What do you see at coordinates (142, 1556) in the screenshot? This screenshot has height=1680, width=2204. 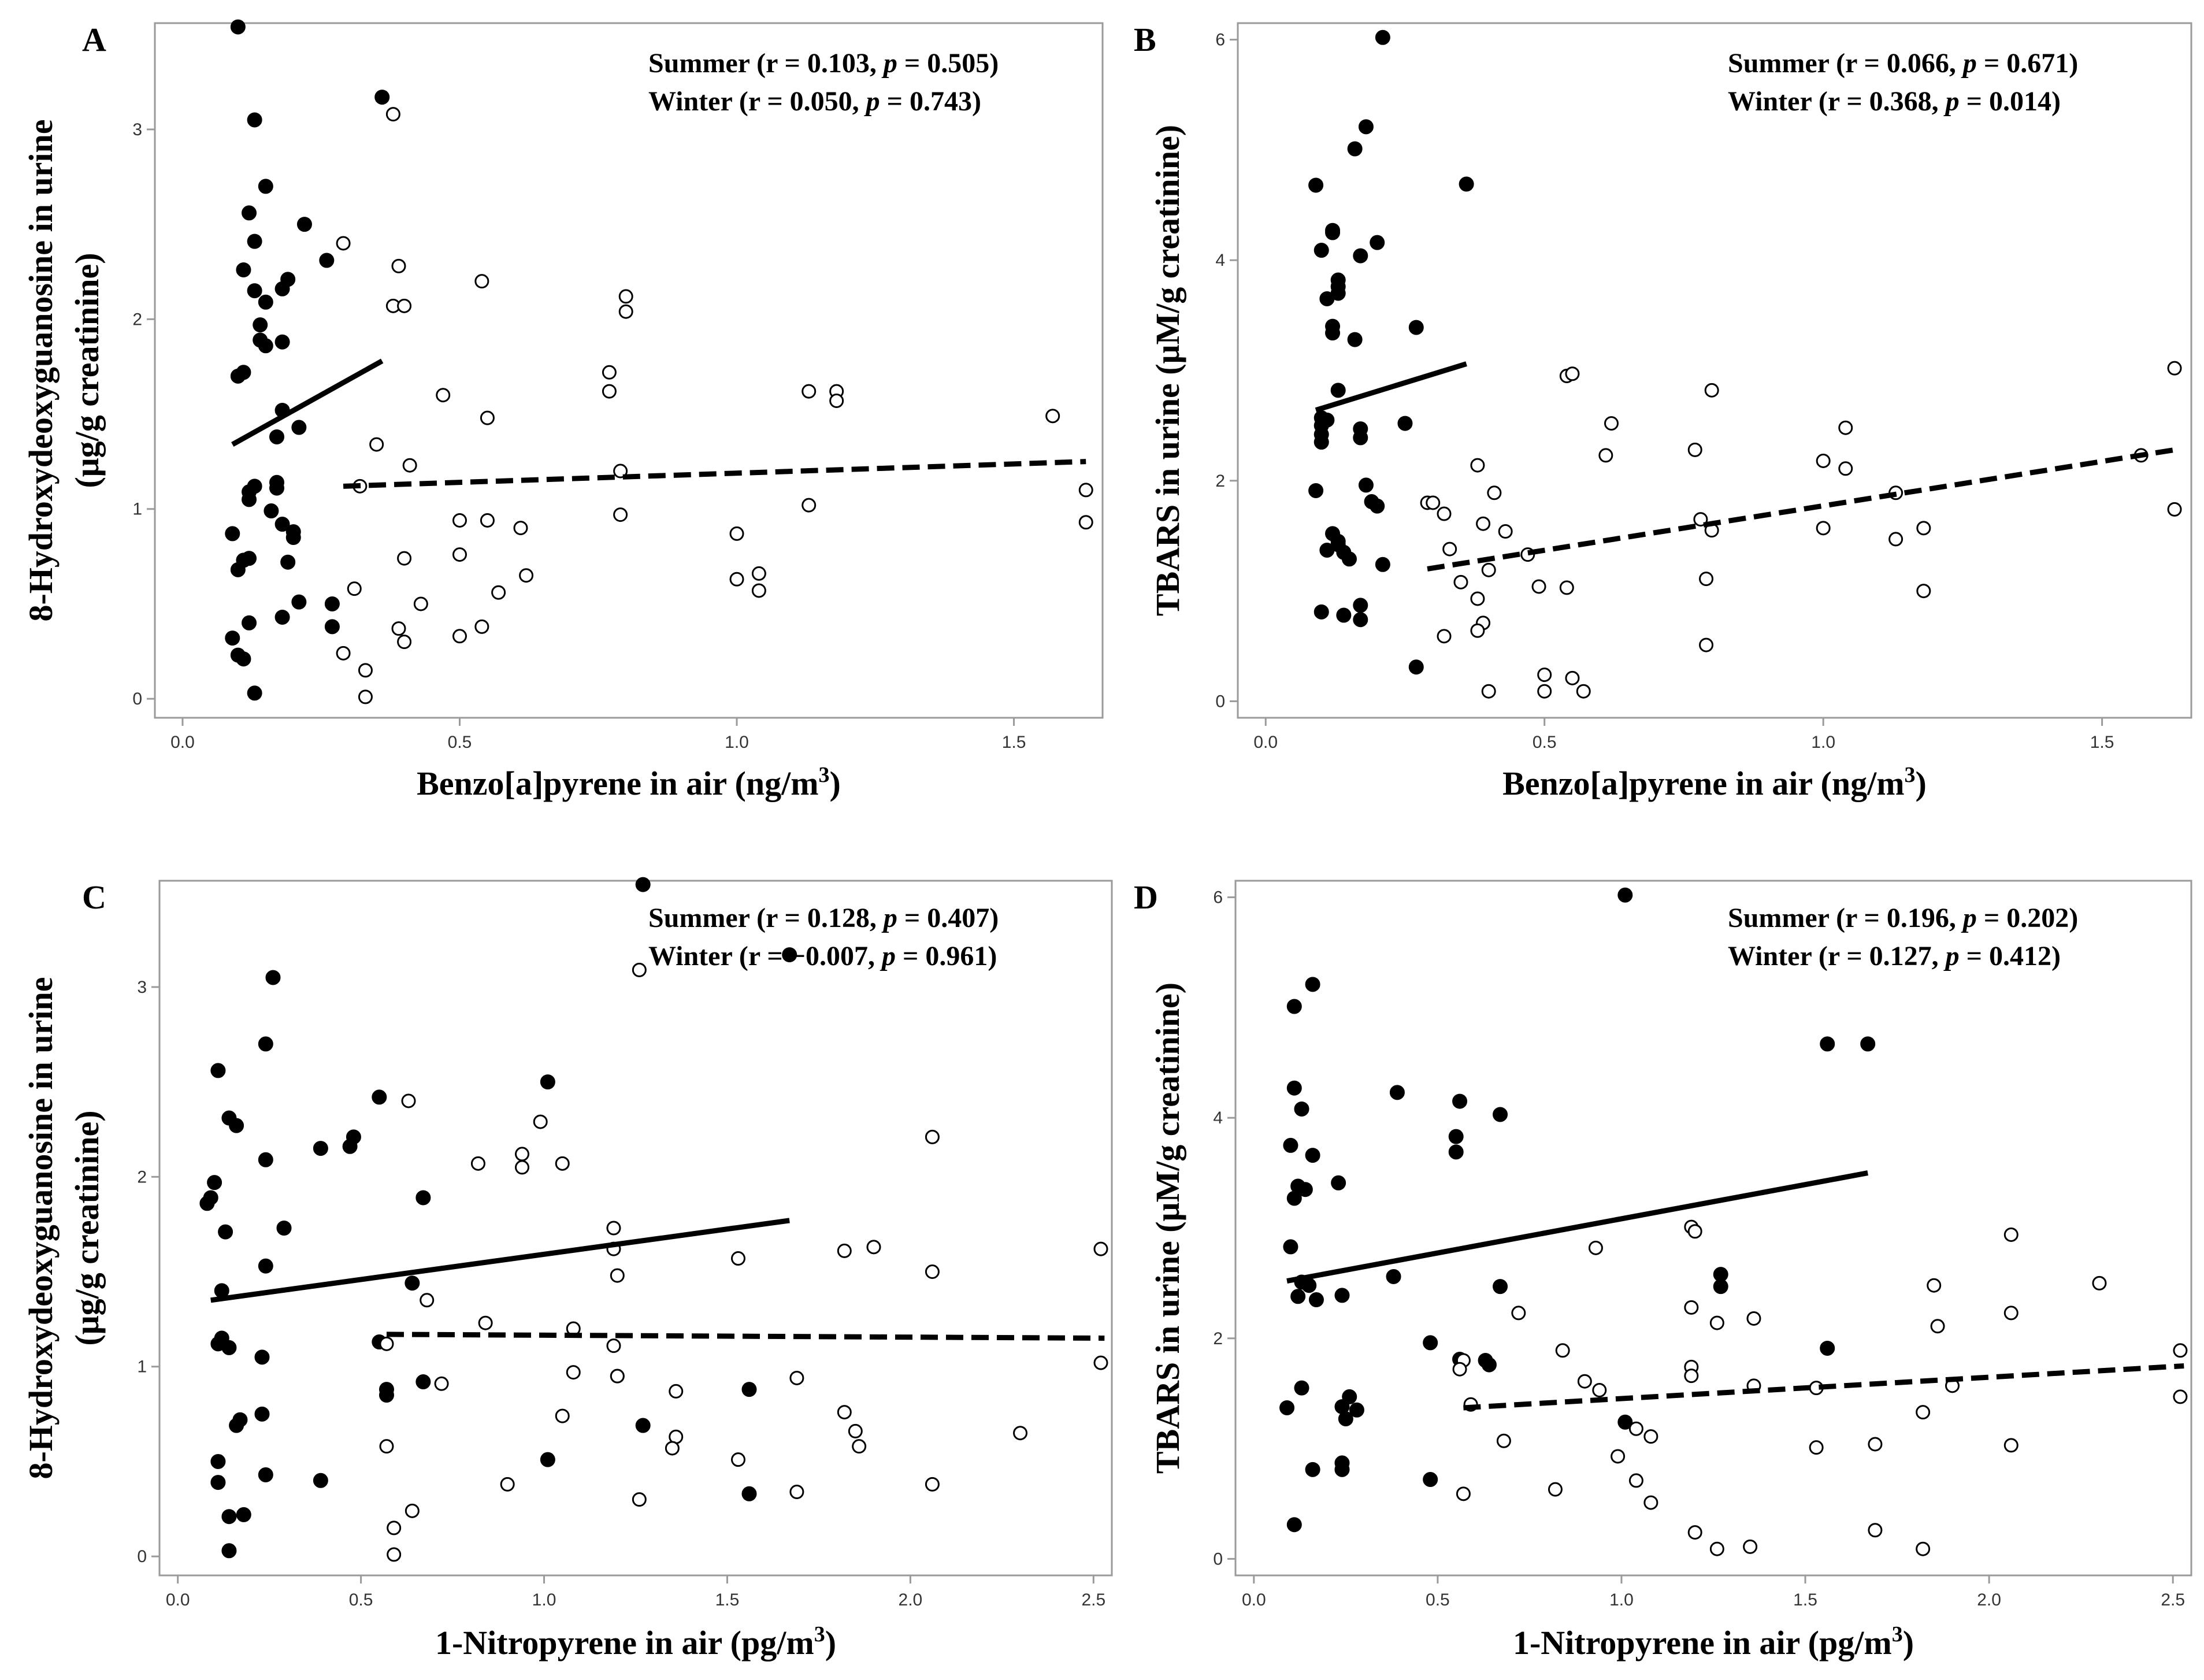 I see `y-tick-label: 0` at bounding box center [142, 1556].